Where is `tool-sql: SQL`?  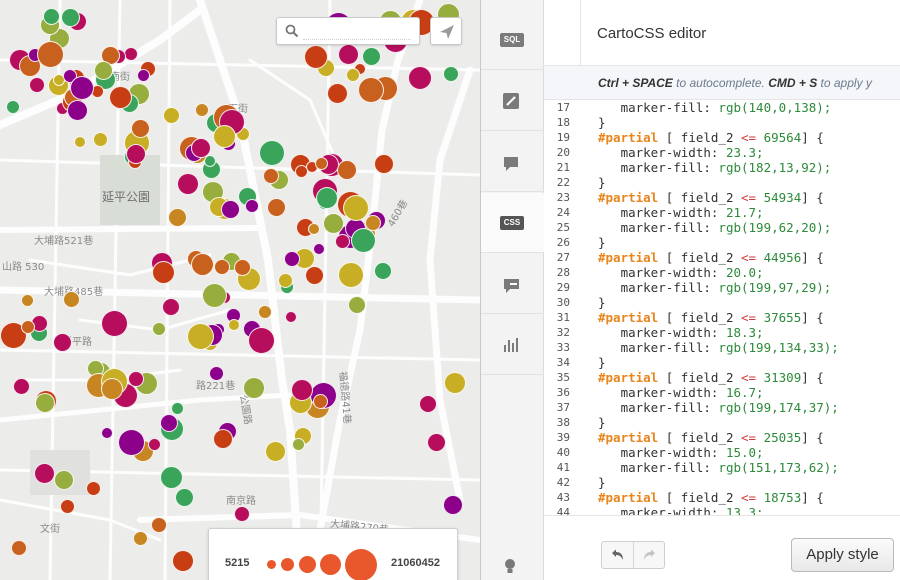 tool-sql: SQL is located at coordinates (512, 40).